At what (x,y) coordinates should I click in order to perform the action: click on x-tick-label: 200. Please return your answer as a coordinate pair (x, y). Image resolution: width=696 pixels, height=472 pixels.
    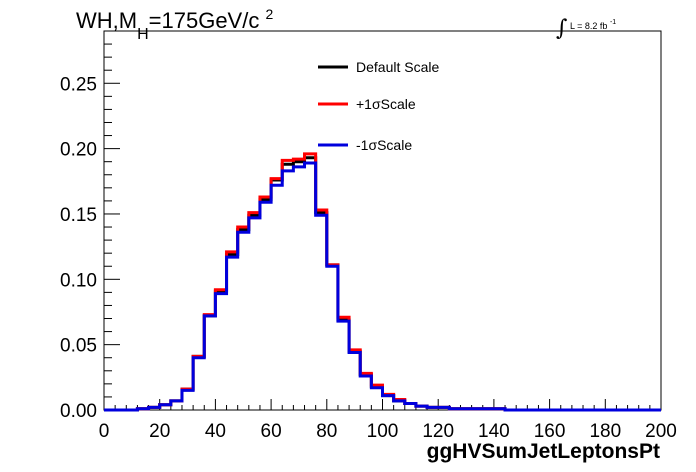
    Looking at the image, I should click on (661, 431).